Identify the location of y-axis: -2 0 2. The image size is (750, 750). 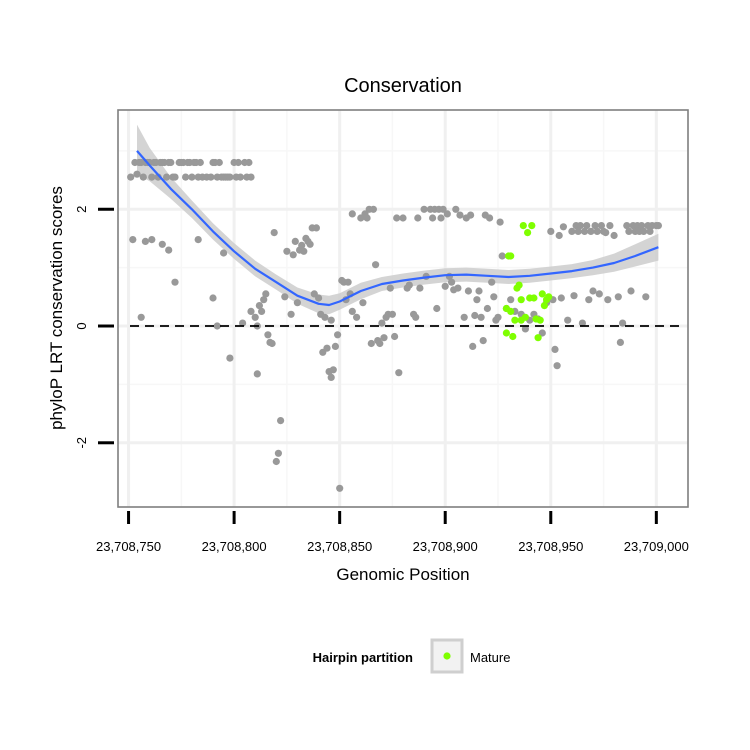
(94, 327).